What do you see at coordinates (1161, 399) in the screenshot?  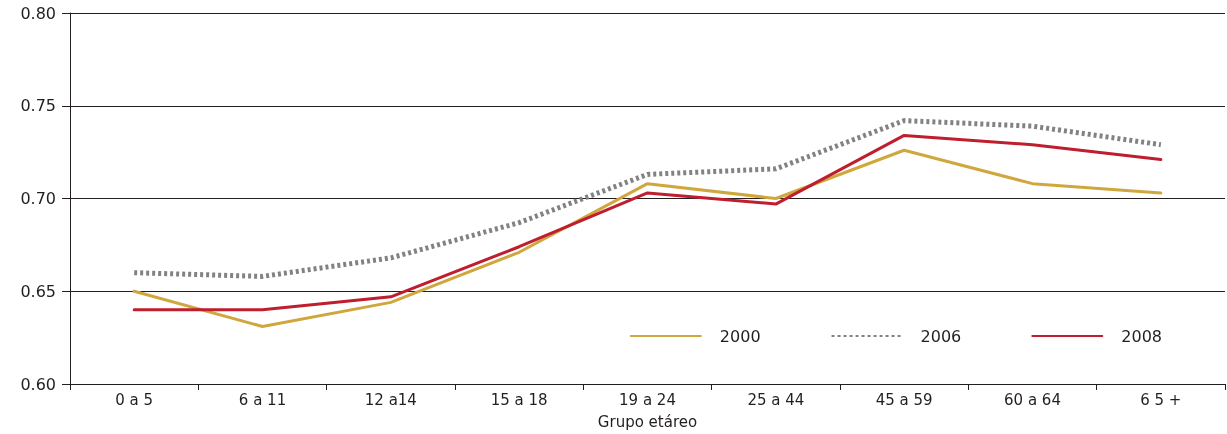 I see `x-tick-label: 6 5 +` at bounding box center [1161, 399].